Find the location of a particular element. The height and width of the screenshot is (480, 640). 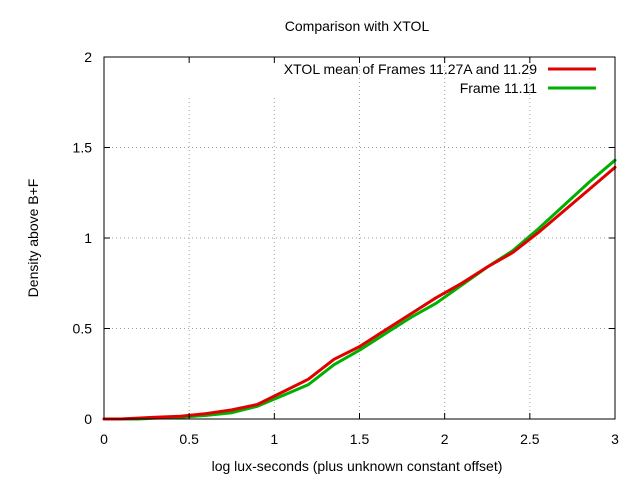

y-axis-label: Density above B+F is located at coordinates (33, 238).